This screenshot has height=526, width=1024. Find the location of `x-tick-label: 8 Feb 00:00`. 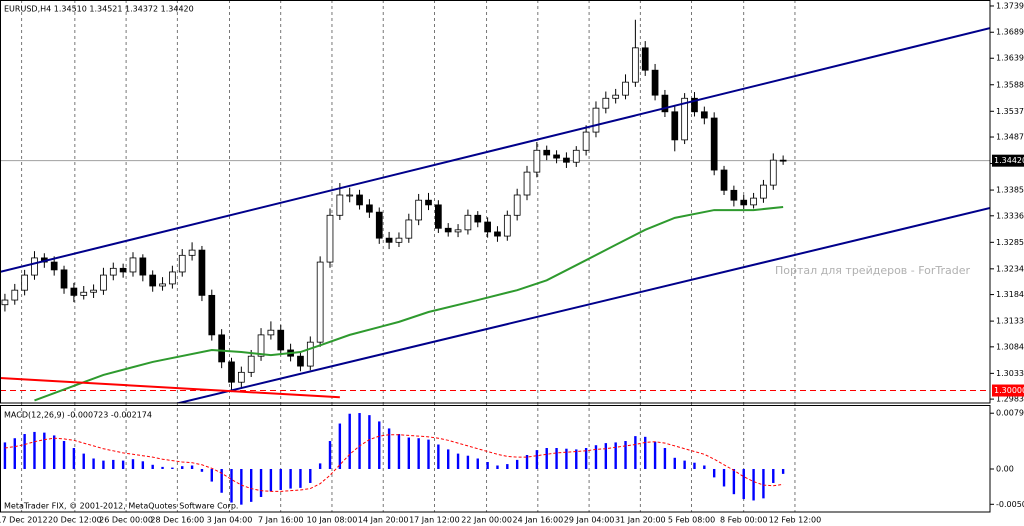

x-tick-label: 8 Feb 00:00 is located at coordinates (743, 520).